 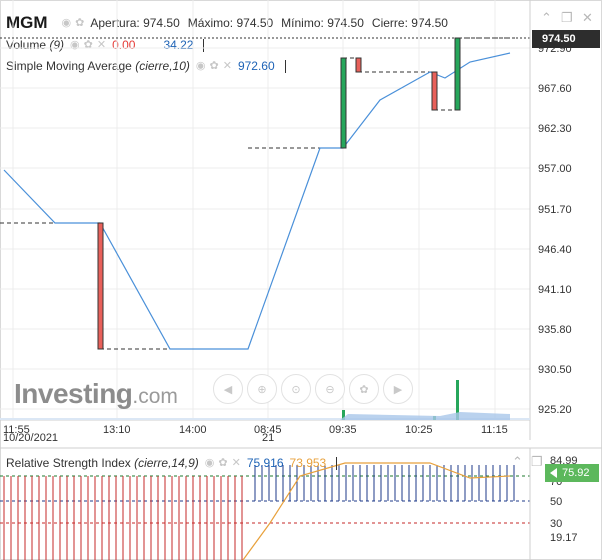 I want to click on zoom-out-button: ⊖, so click(x=330, y=389).